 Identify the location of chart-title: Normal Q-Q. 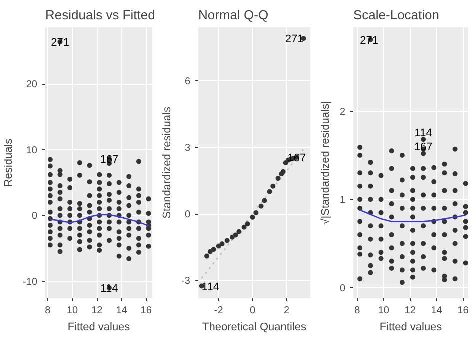
(233, 15).